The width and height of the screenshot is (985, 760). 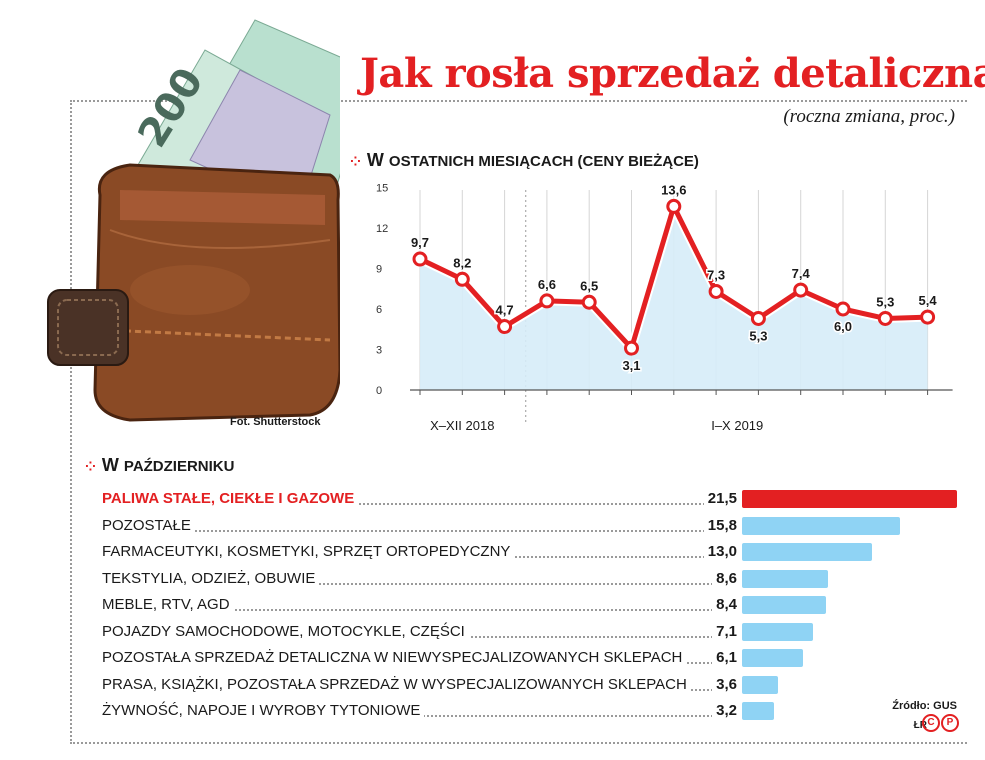 What do you see at coordinates (462, 262) in the screenshot?
I see `data-label: 8,2` at bounding box center [462, 262].